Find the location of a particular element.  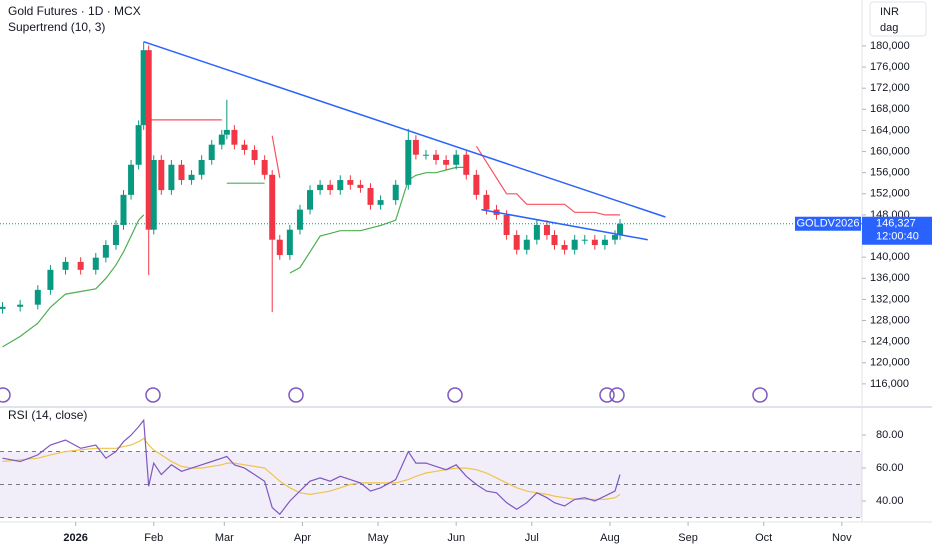

y-tick-label: 124,000 is located at coordinates (890, 342).